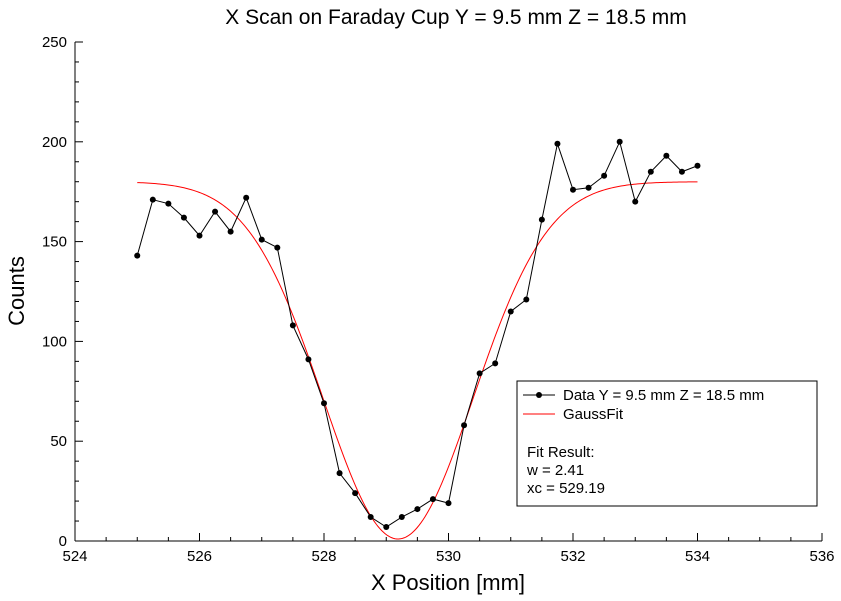 The width and height of the screenshot is (841, 601). Describe the element at coordinates (448, 556) in the screenshot. I see `x-tick-label: 530` at that location.